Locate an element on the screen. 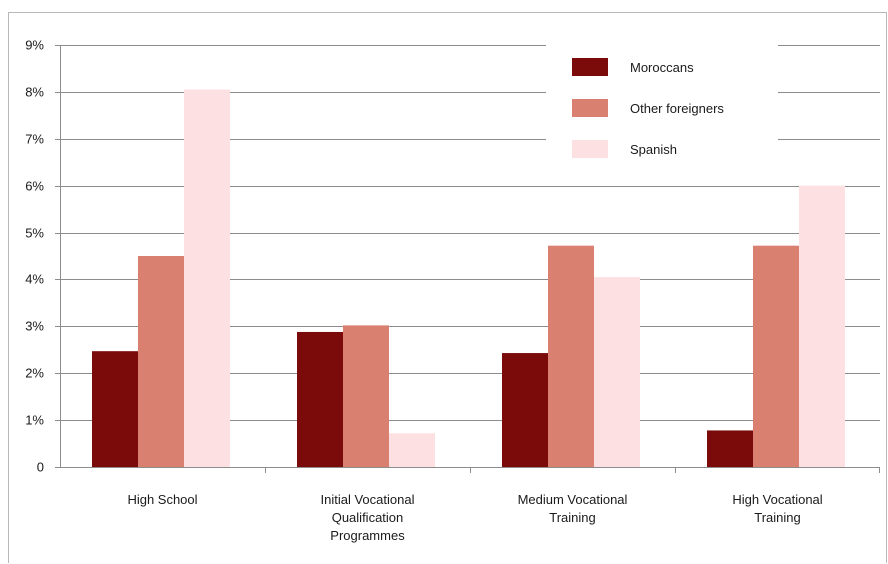  legend-label: Spanish is located at coordinates (653, 149).